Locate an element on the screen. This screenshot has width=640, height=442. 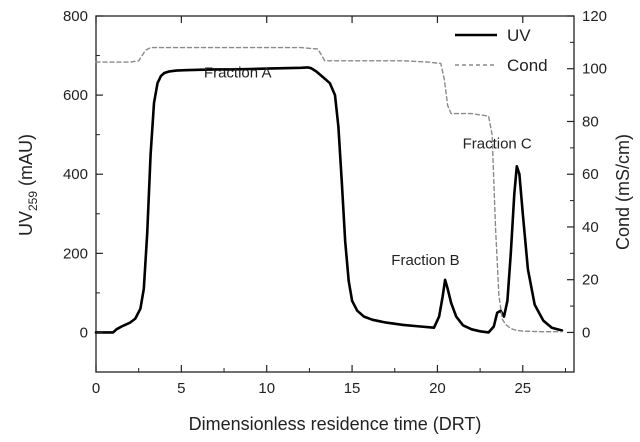
y-right-tick-label: 20 is located at coordinates (590, 280).